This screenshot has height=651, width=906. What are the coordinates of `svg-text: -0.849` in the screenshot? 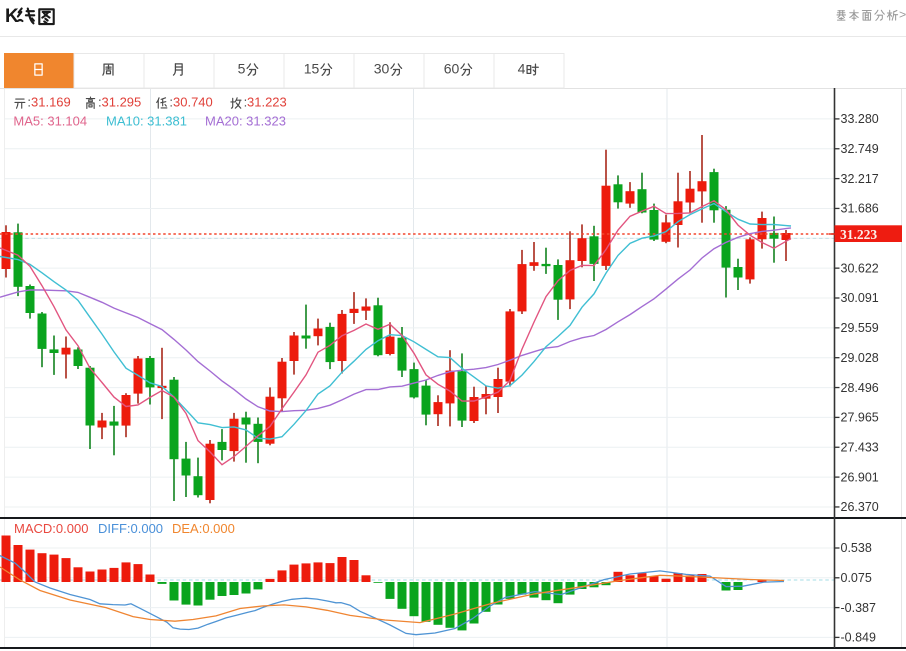 It's located at (858, 638).